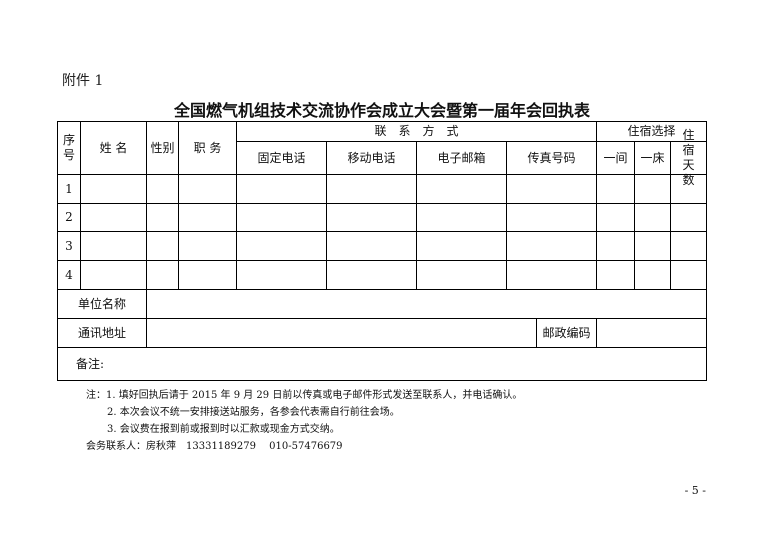 The image size is (764, 539). Describe the element at coordinates (207, 148) in the screenshot. I see `header-position: 职 务` at that location.